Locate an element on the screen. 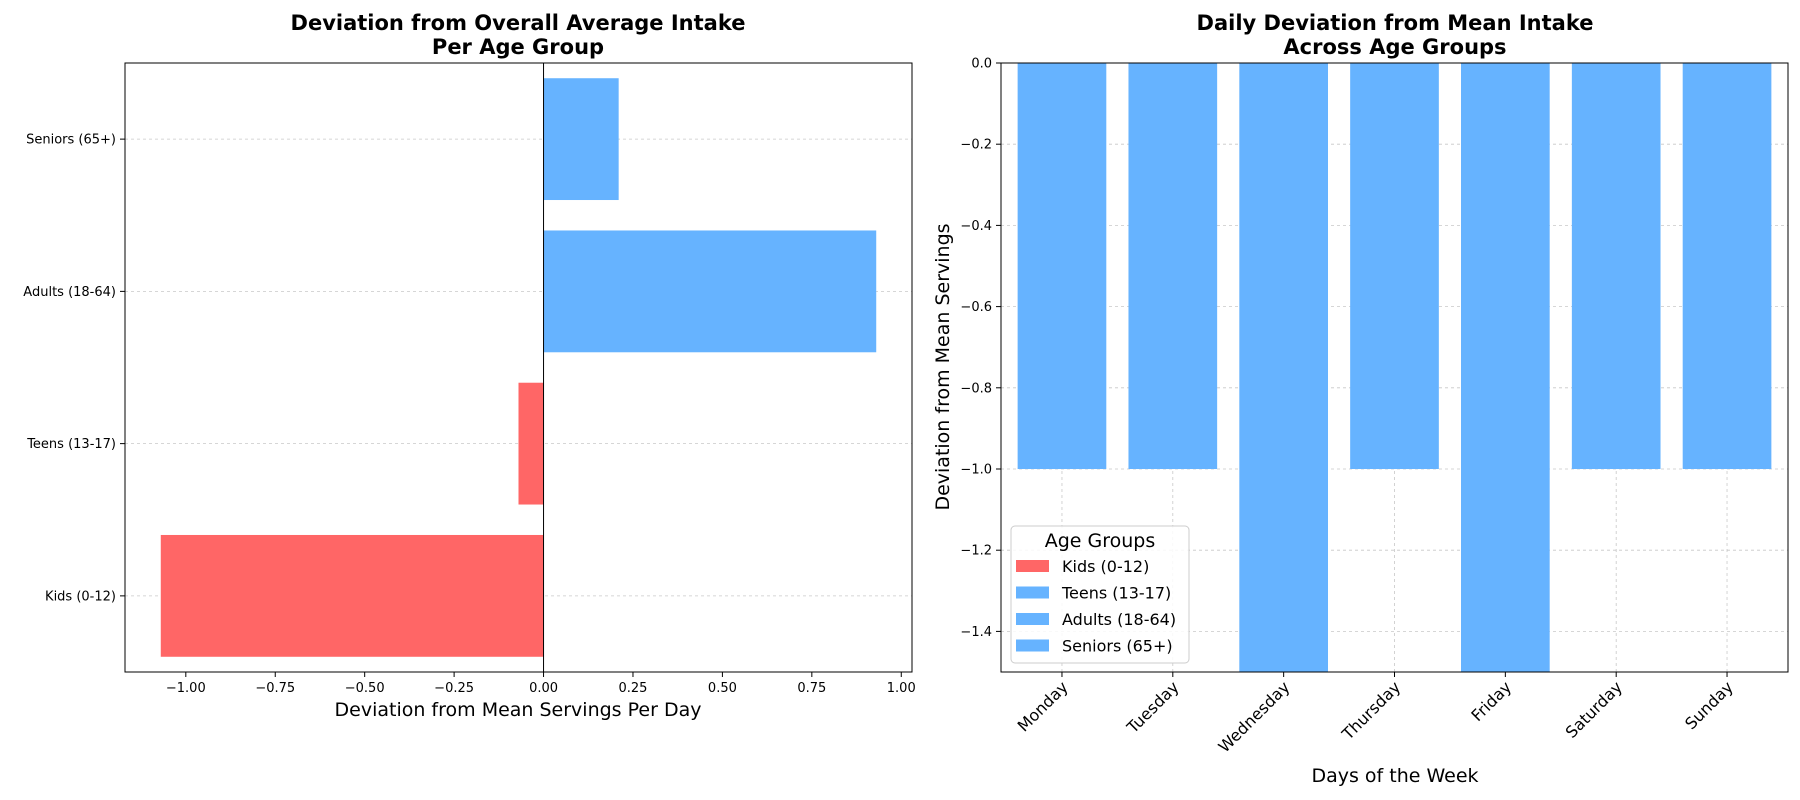  left-chart-title-line-1: Deviation from Overall Average Intake is located at coordinates (518, 23).